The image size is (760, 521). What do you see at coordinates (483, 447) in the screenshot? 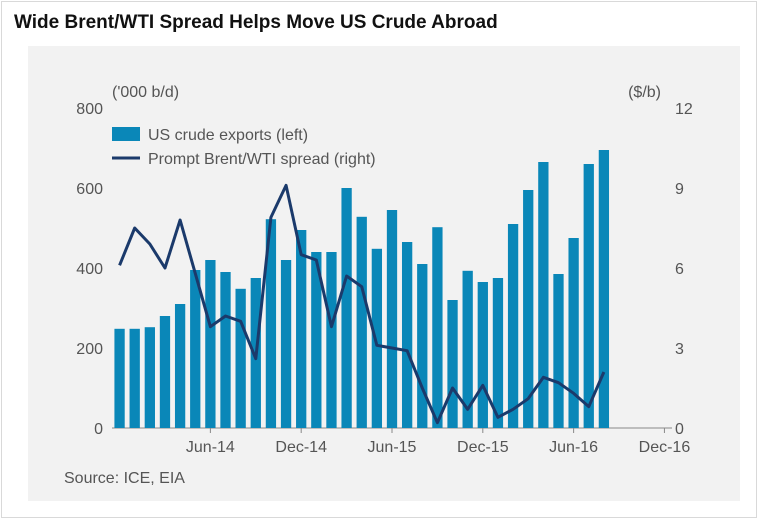
I see `x-tick-label: Dec-15` at bounding box center [483, 447].